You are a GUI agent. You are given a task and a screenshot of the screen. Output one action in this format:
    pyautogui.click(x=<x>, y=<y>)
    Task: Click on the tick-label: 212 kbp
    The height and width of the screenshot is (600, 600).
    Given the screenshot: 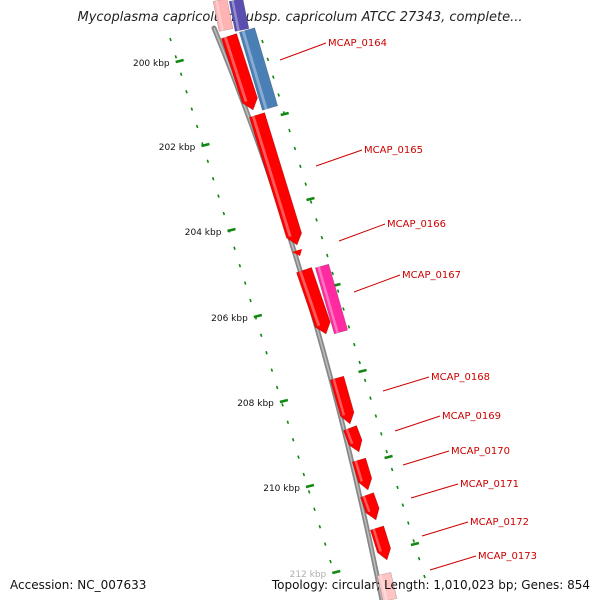 What is the action you would take?
    pyautogui.click(x=308, y=575)
    